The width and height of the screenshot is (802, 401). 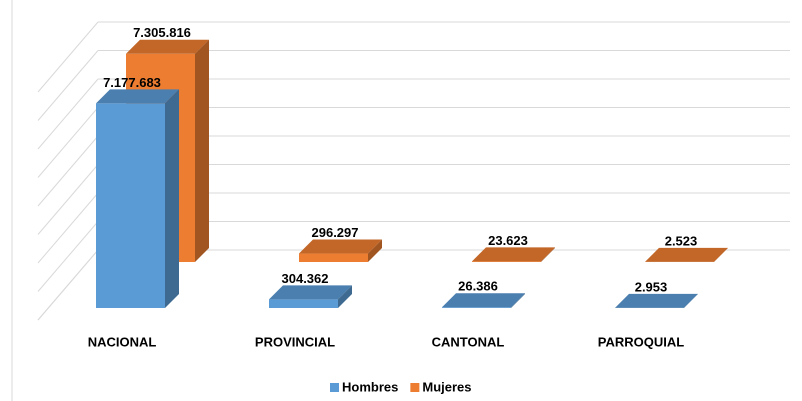 I want to click on value-label: 7.305.816, so click(x=162, y=32).